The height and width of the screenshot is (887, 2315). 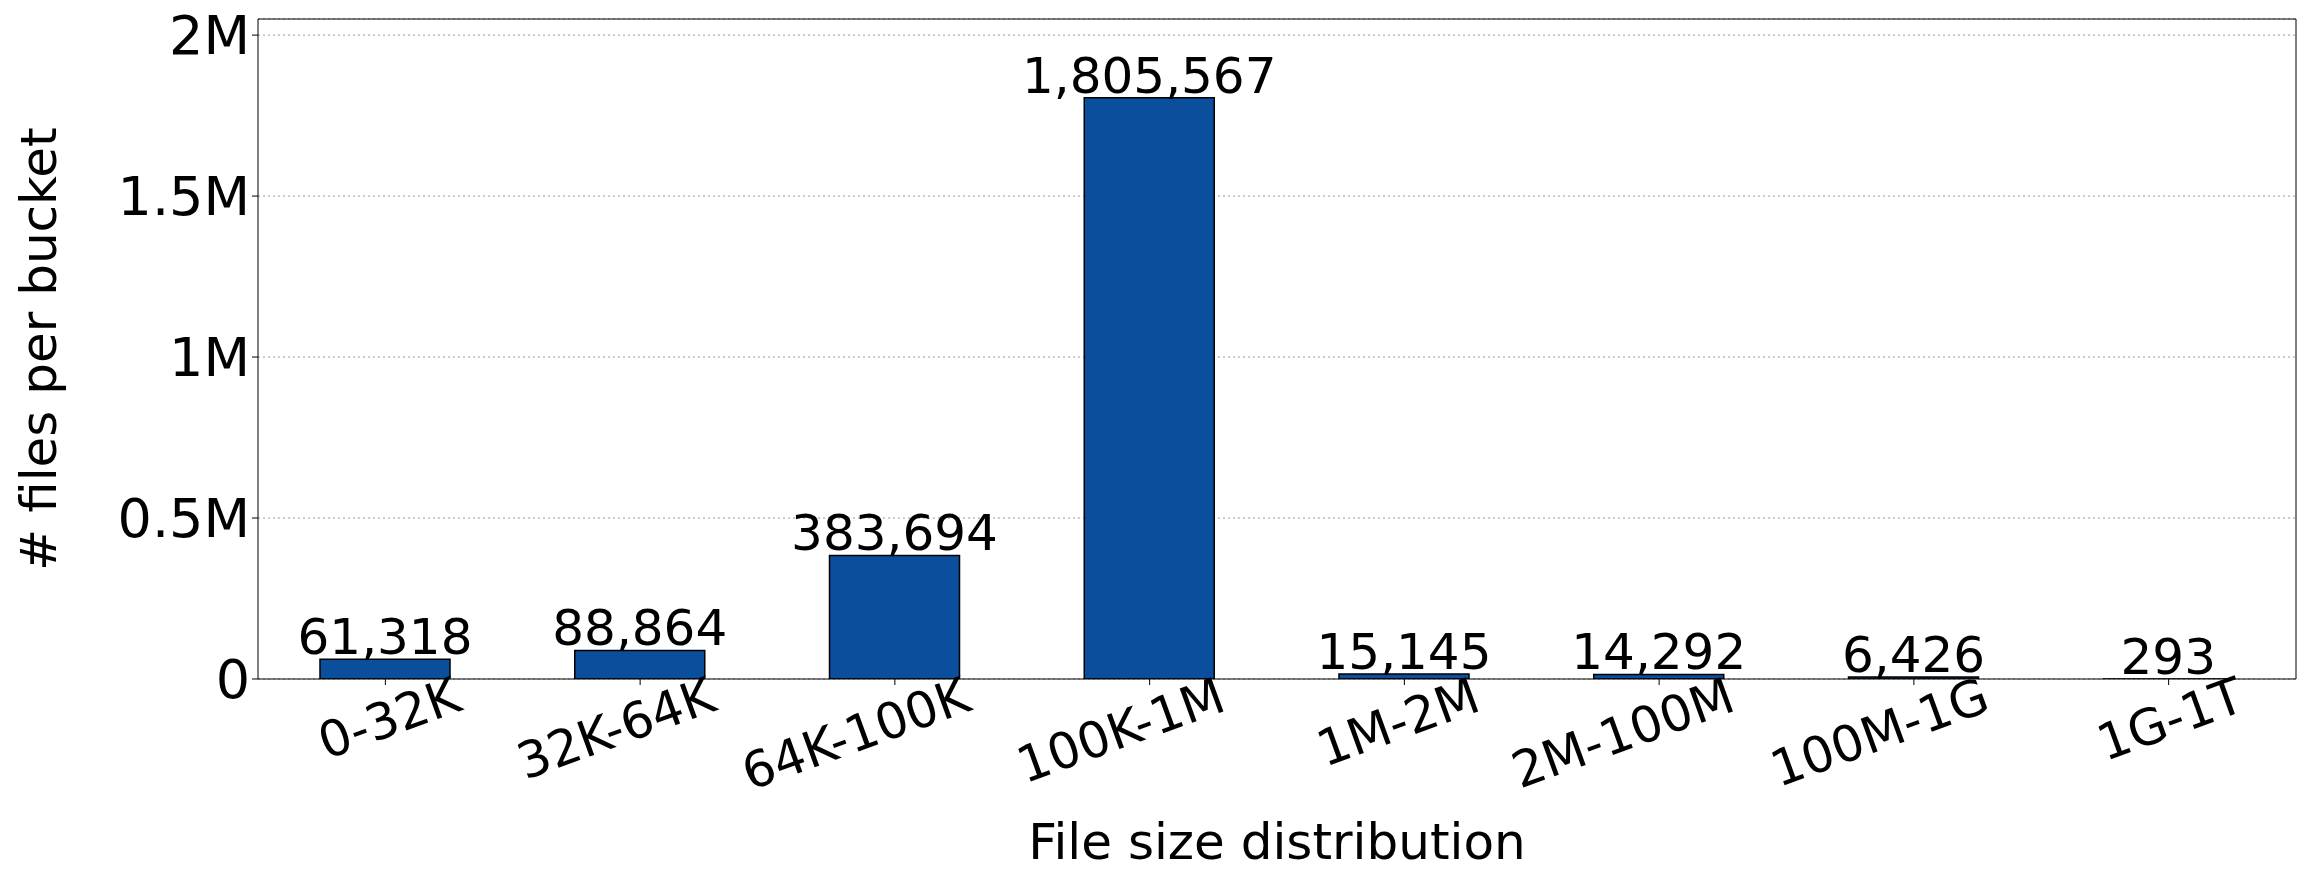 What do you see at coordinates (389, 718) in the screenshot?
I see `x-tick-label: 0-32K` at bounding box center [389, 718].